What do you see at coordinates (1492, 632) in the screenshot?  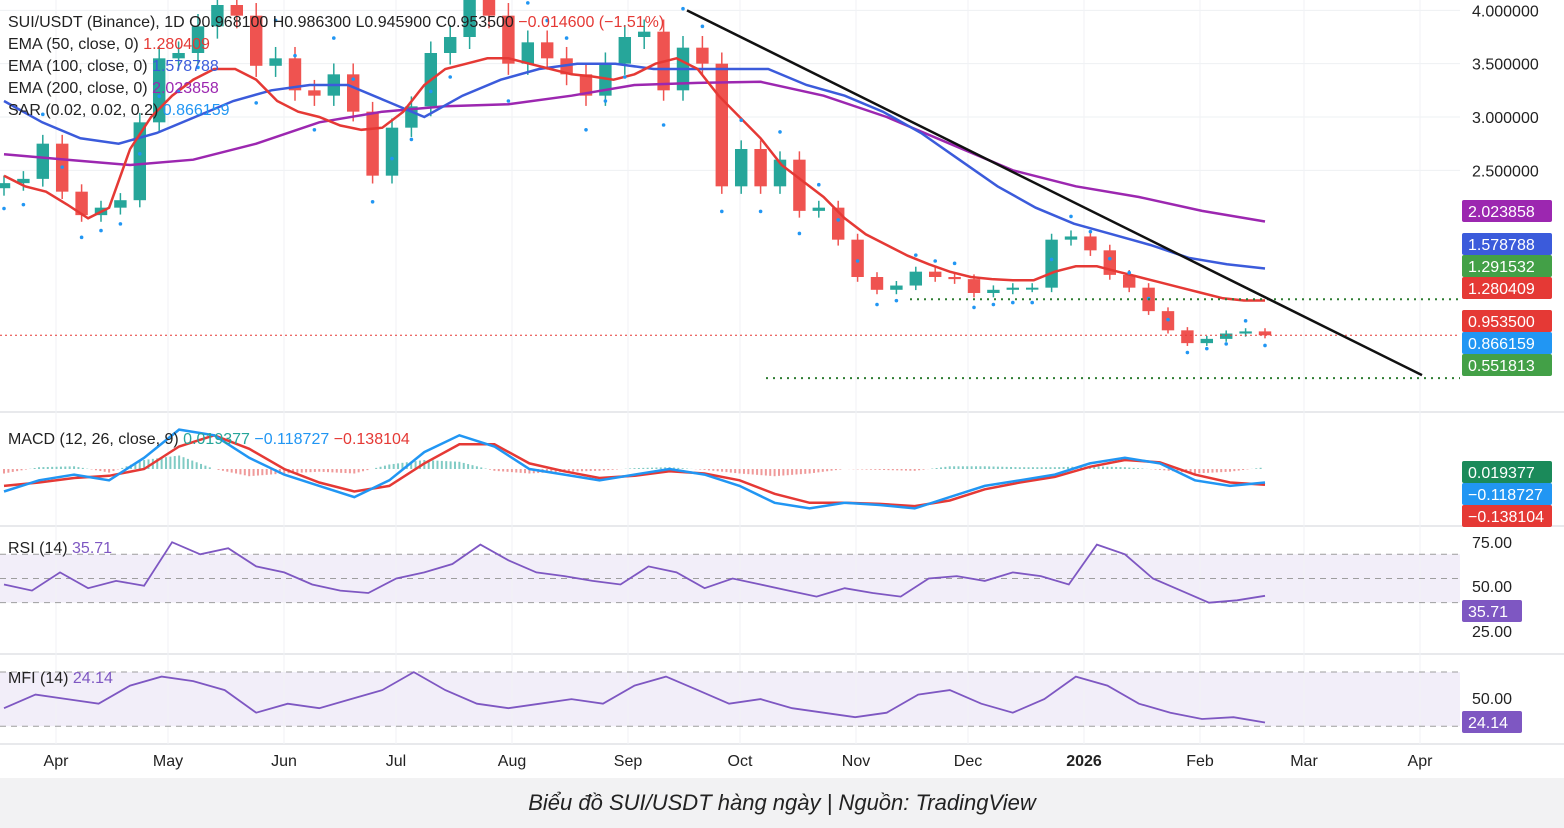 I see `rsi-tick-label: 25.00` at bounding box center [1492, 632].